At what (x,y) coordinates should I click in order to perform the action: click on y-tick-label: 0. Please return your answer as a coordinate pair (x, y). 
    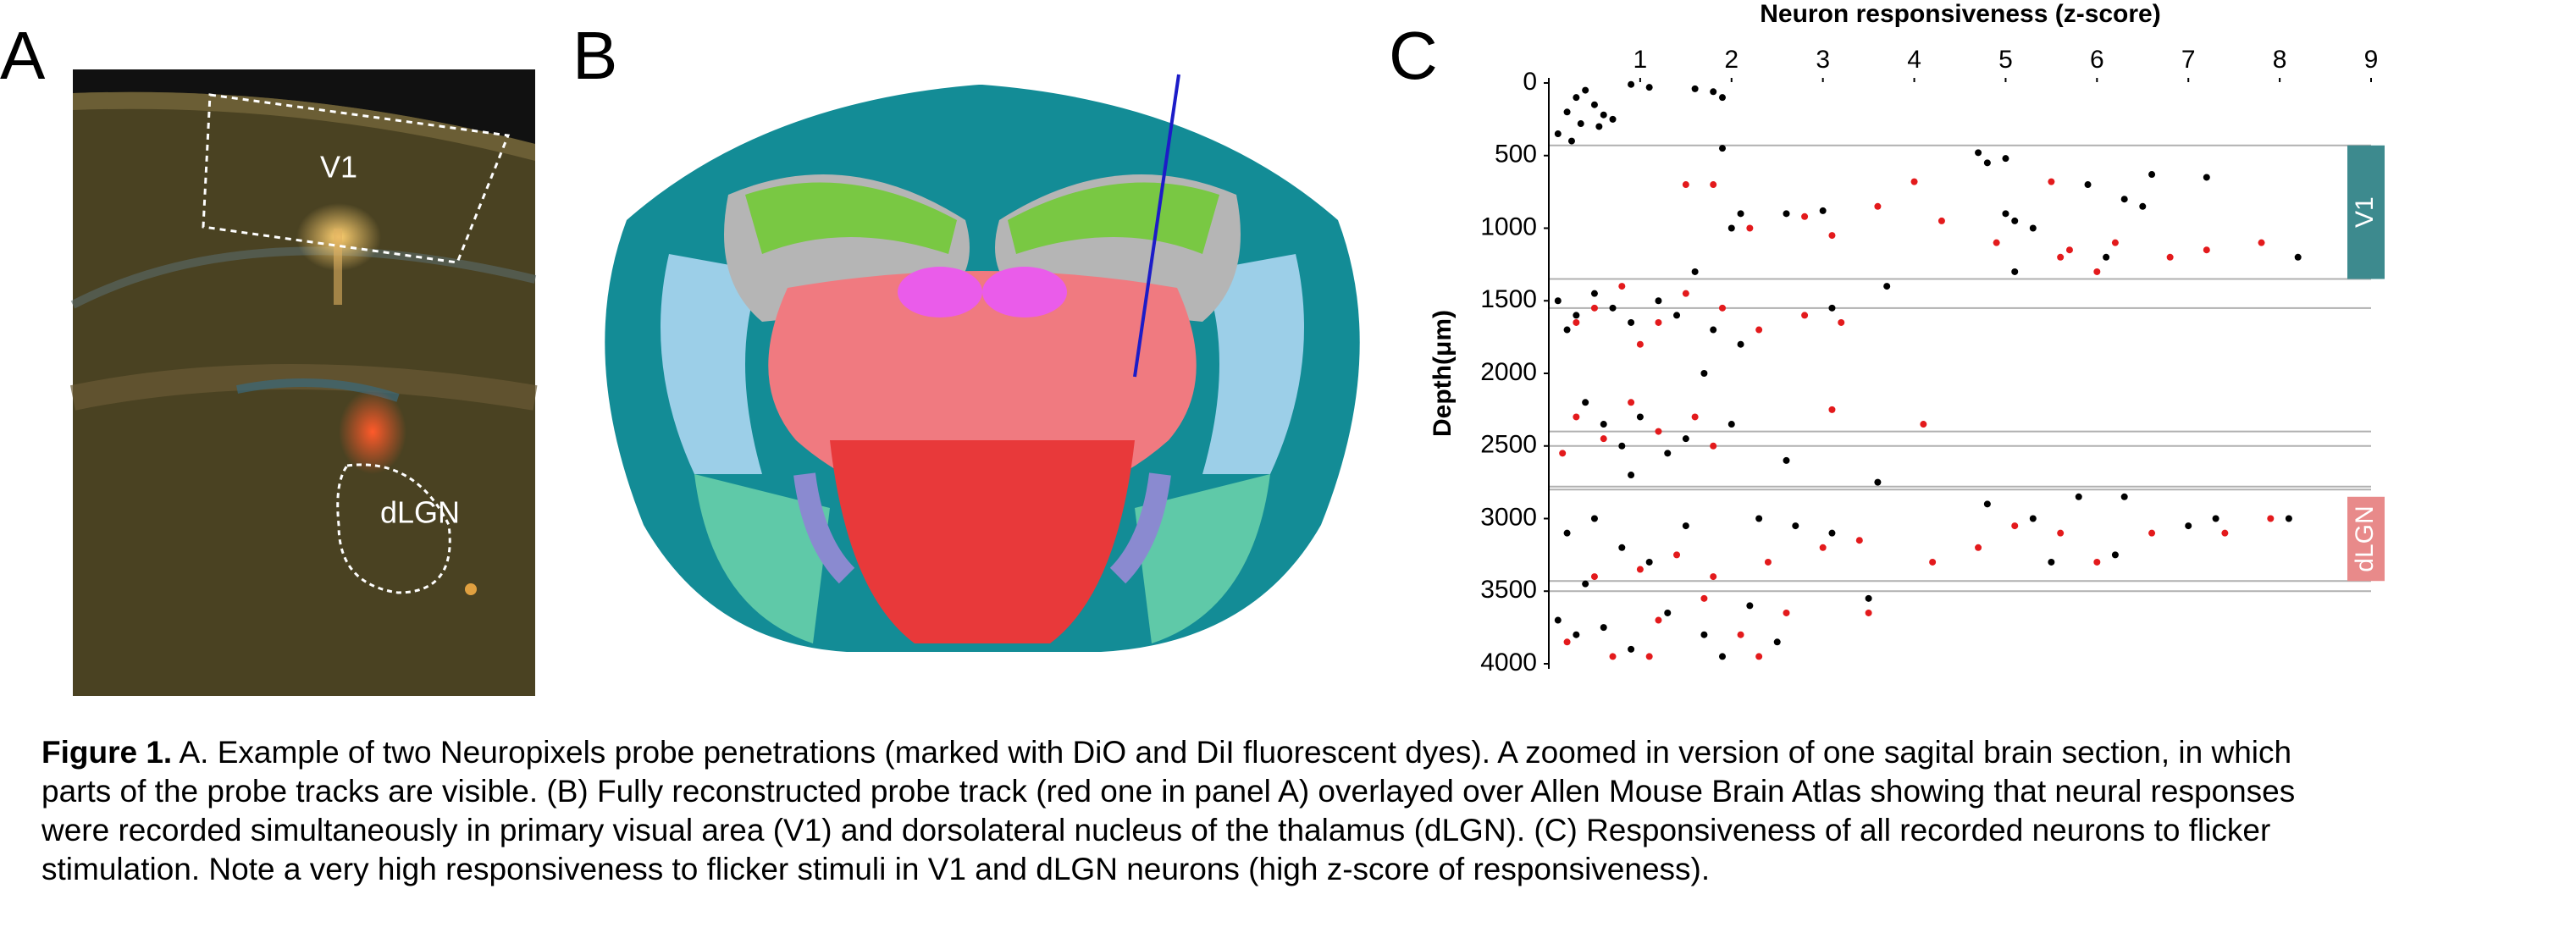
    Looking at the image, I should click on (1530, 82).